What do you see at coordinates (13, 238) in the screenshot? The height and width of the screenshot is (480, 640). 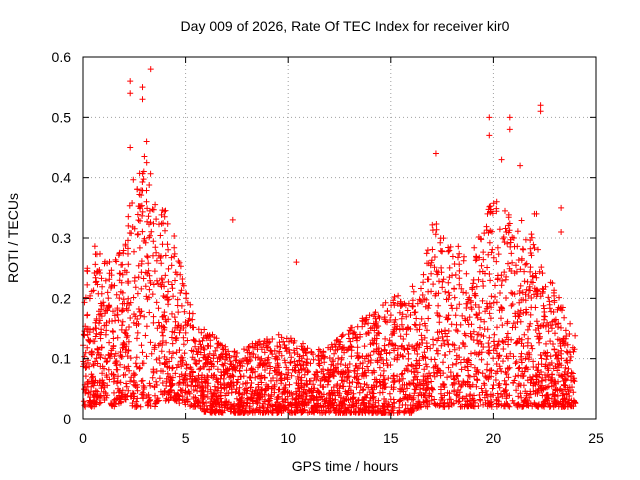 I see `y-axis-label: ROTI / TECUs` at bounding box center [13, 238].